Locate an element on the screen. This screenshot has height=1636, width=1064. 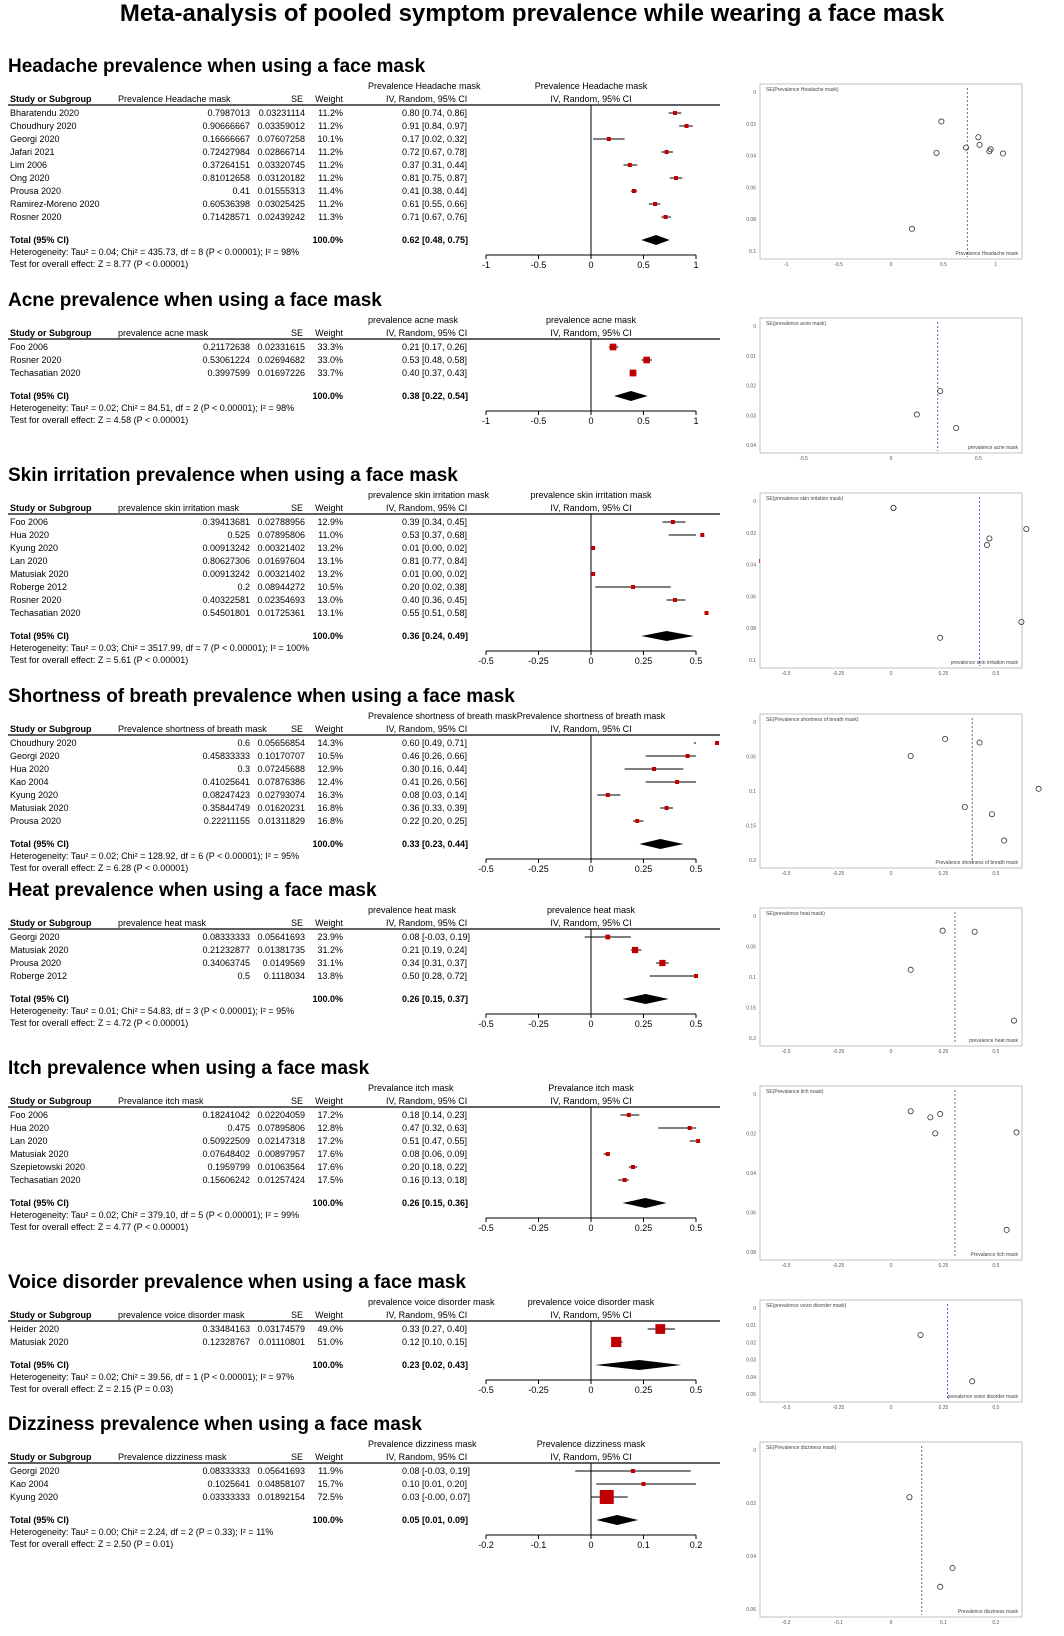
study-weight: 15.7% is located at coordinates (330, 1484).